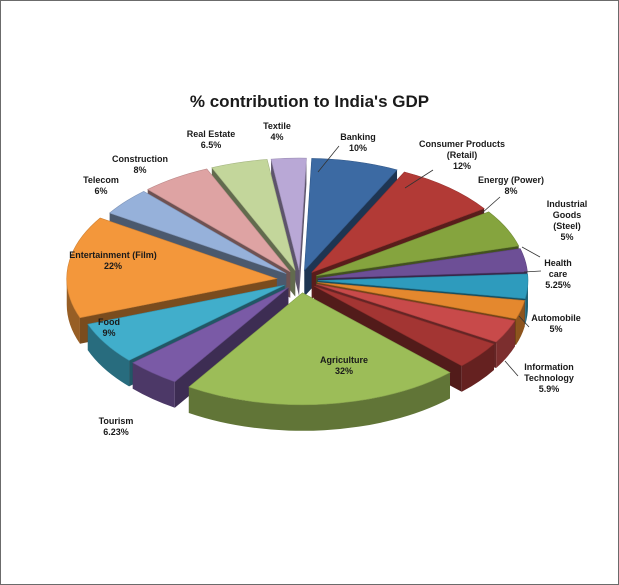 The image size is (619, 585). What do you see at coordinates (211, 139) in the screenshot?
I see `slice-label: Real Estate 6.5%` at bounding box center [211, 139].